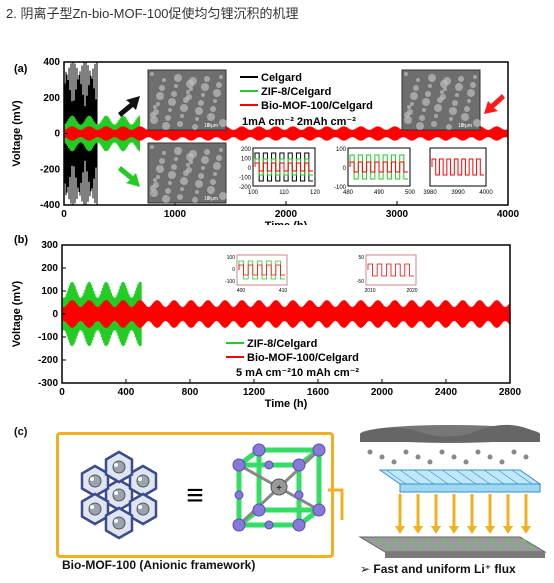 This screenshot has height=583, width=554. What do you see at coordinates (49, 268) in the screenshot?
I see `b-ytick-label: 200` at bounding box center [49, 268].